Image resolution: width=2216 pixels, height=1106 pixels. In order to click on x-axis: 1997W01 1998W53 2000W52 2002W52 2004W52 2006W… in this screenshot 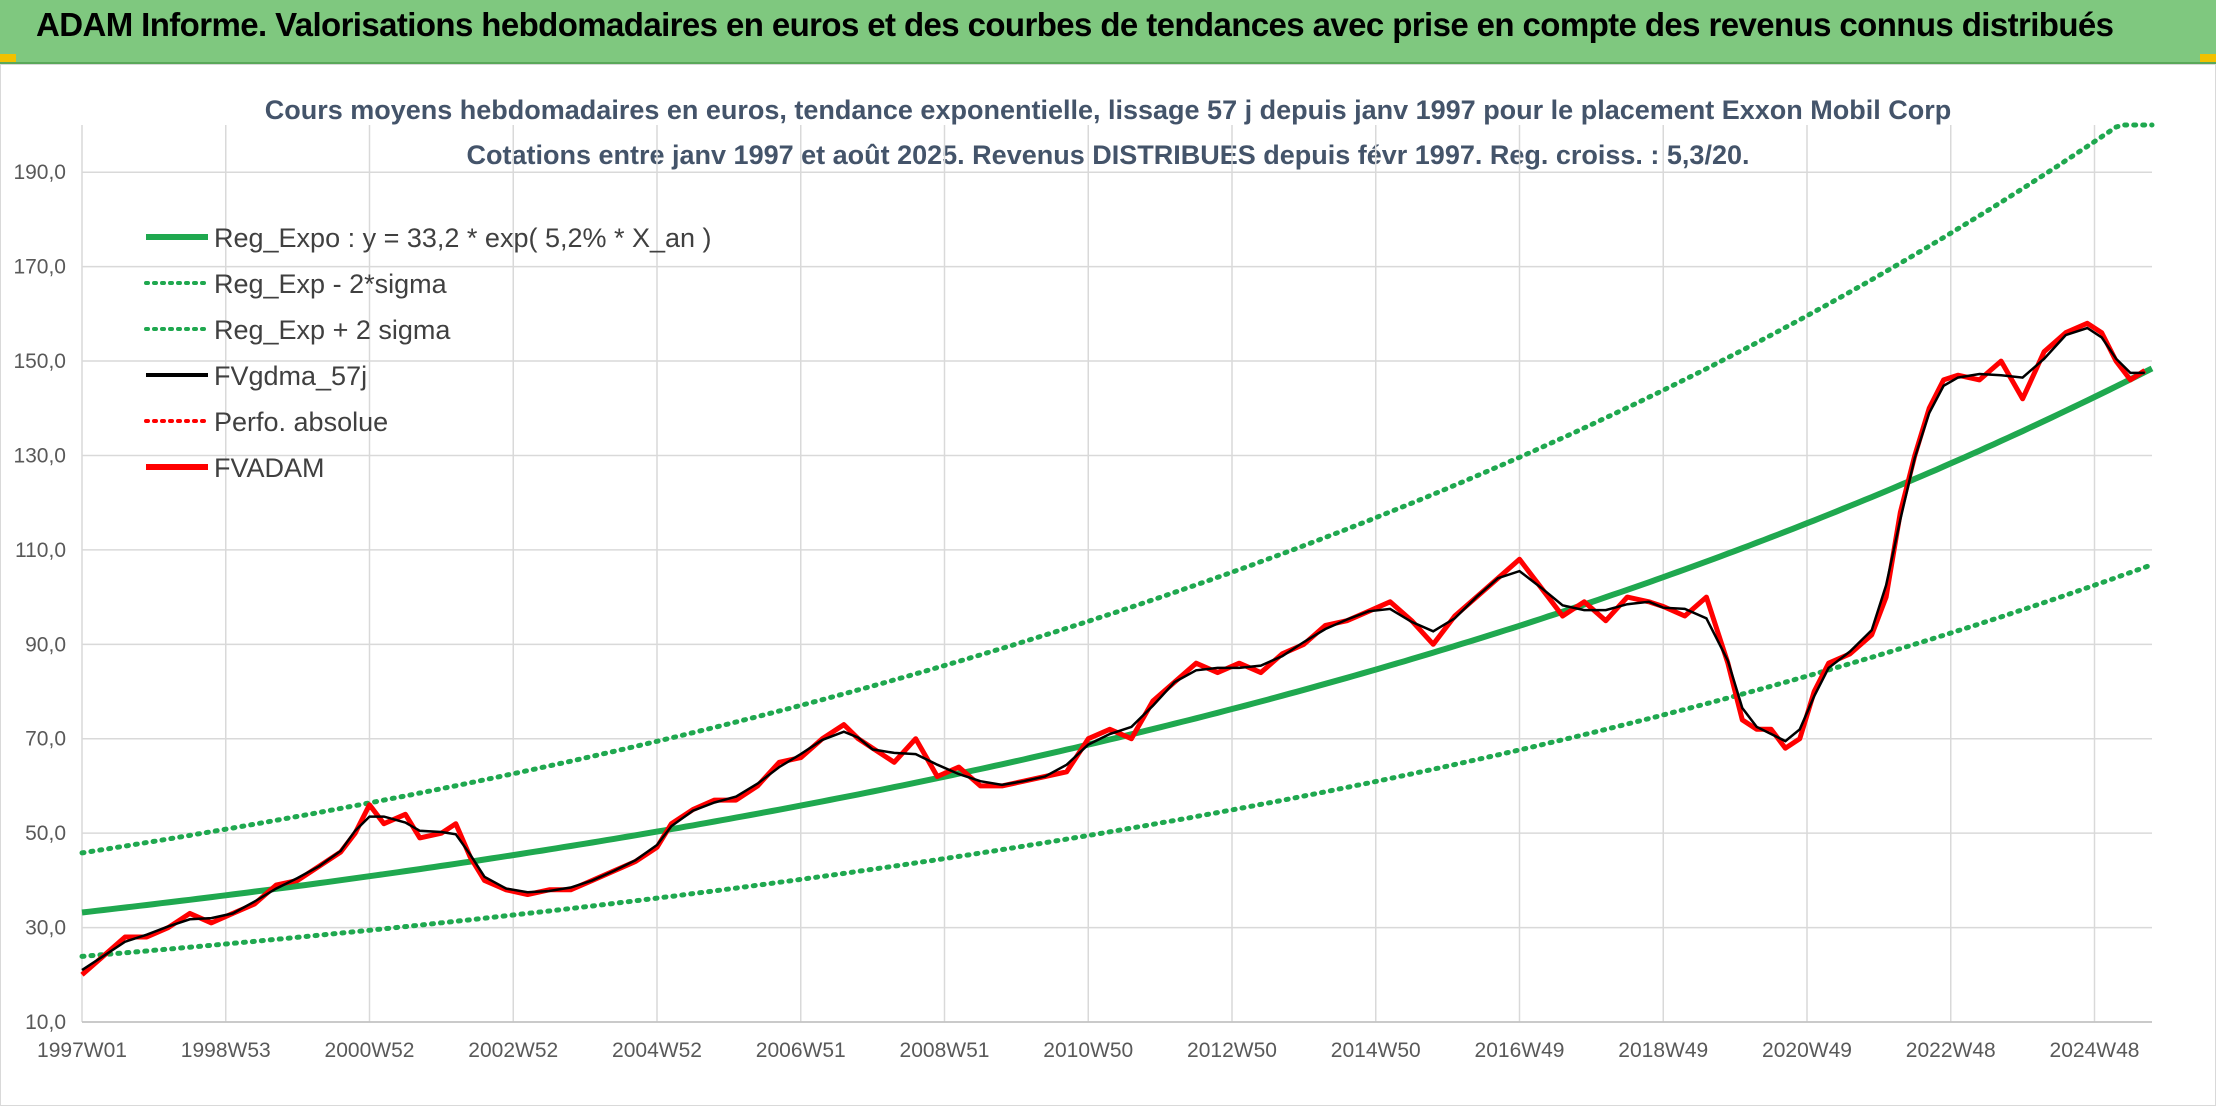, I will do `click(1088, 1050)`.